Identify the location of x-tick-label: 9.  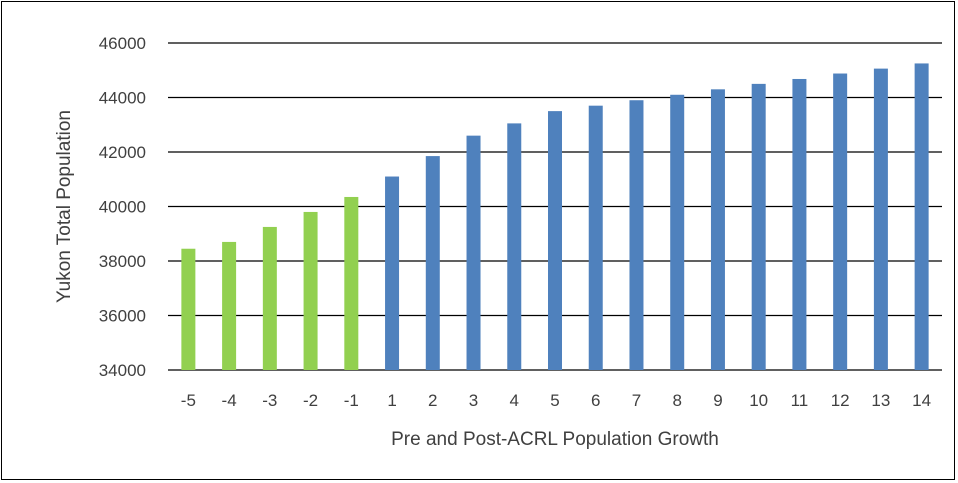
(717, 400).